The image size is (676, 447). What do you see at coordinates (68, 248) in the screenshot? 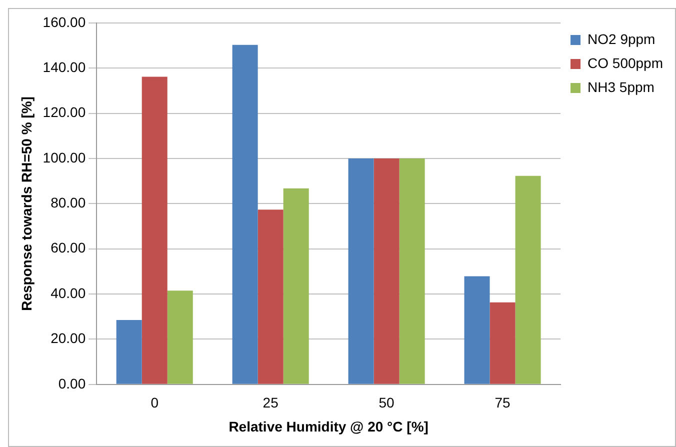
I see `y-tick-label: 60.00` at bounding box center [68, 248].